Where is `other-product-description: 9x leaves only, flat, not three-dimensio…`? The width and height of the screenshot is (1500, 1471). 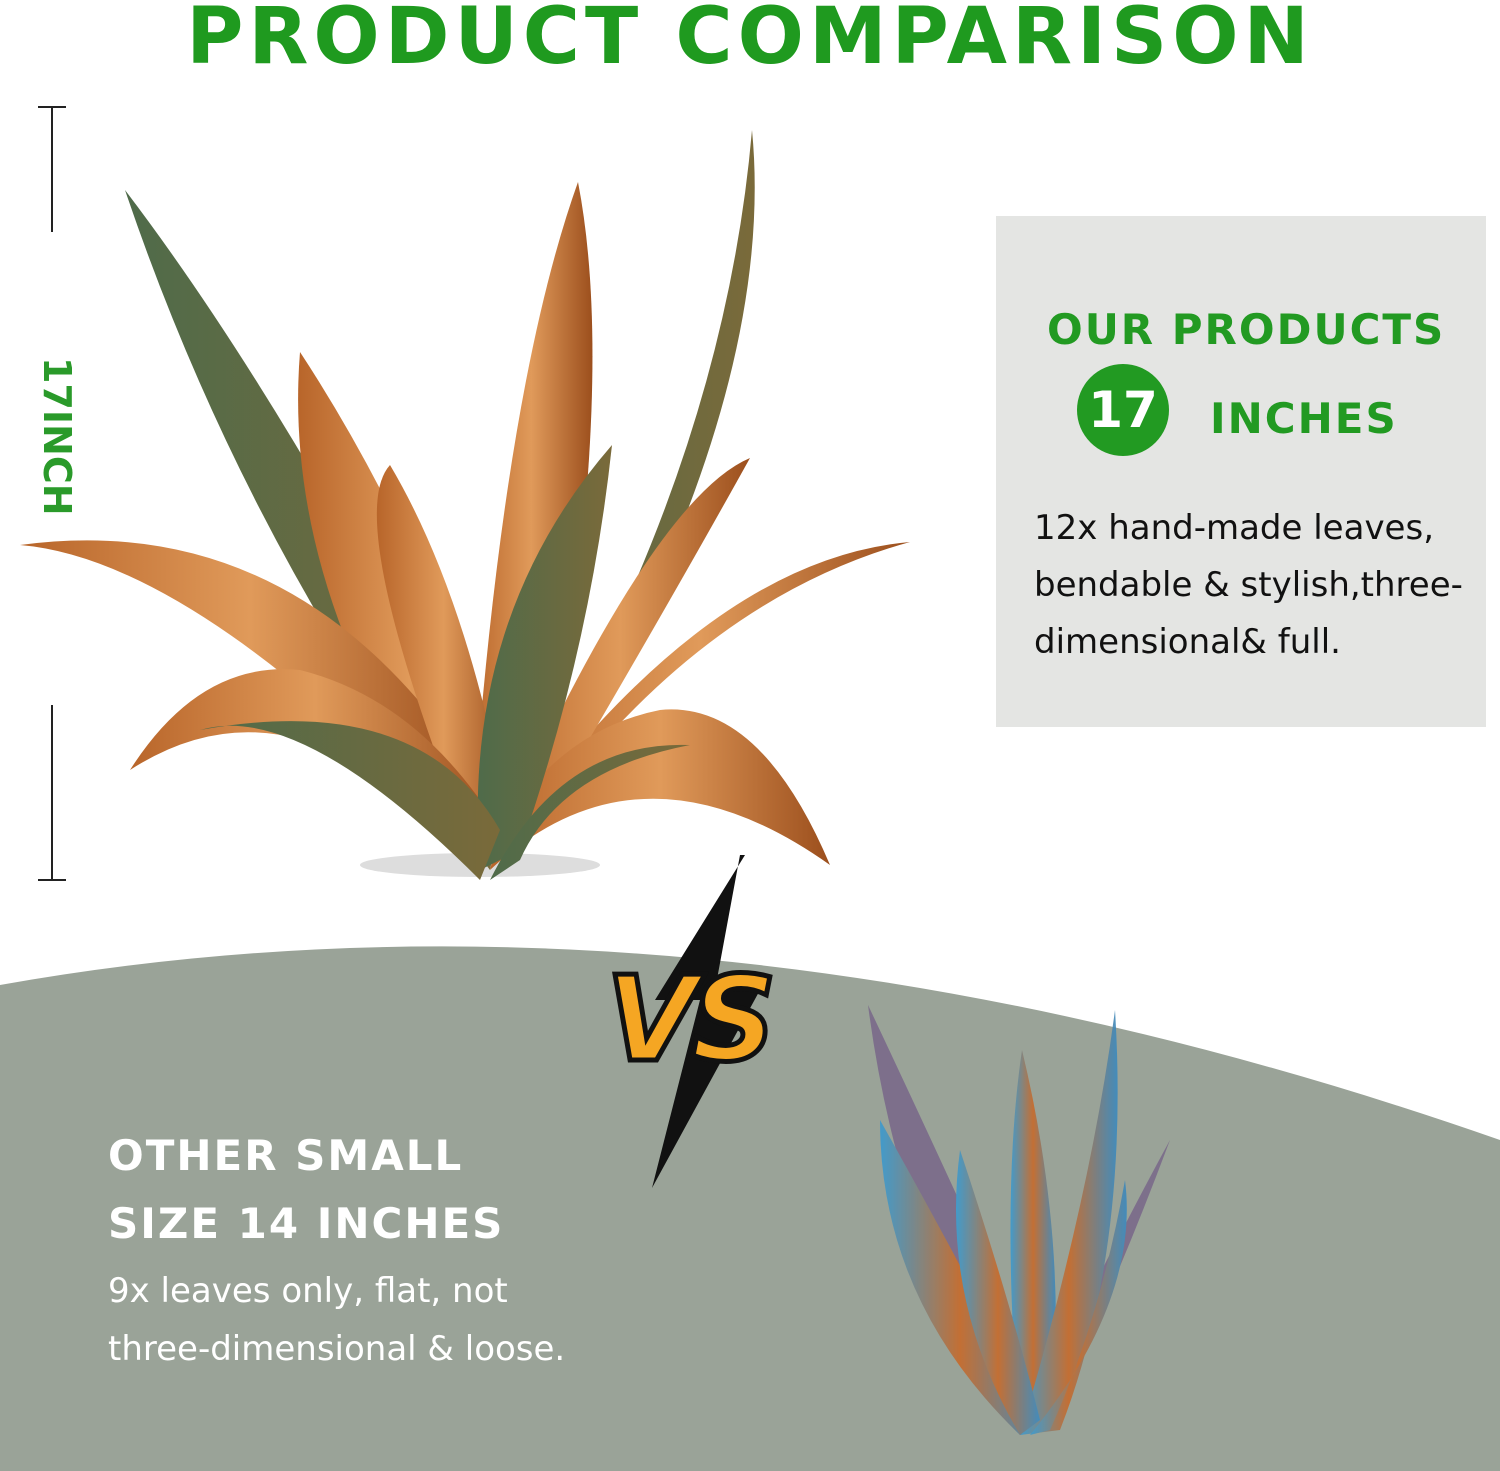
other-product-description: 9x leaves only, flat, not three-dimensio… is located at coordinates (337, 1320).